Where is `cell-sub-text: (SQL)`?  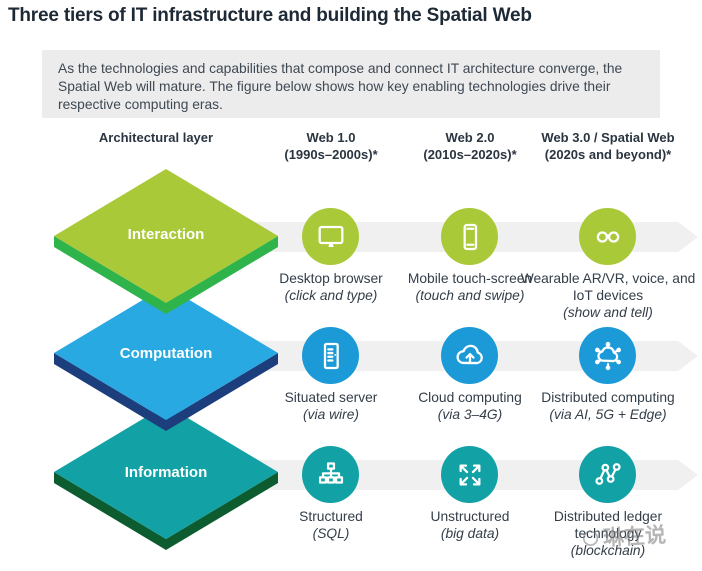 cell-sub-text: (SQL) is located at coordinates (331, 534).